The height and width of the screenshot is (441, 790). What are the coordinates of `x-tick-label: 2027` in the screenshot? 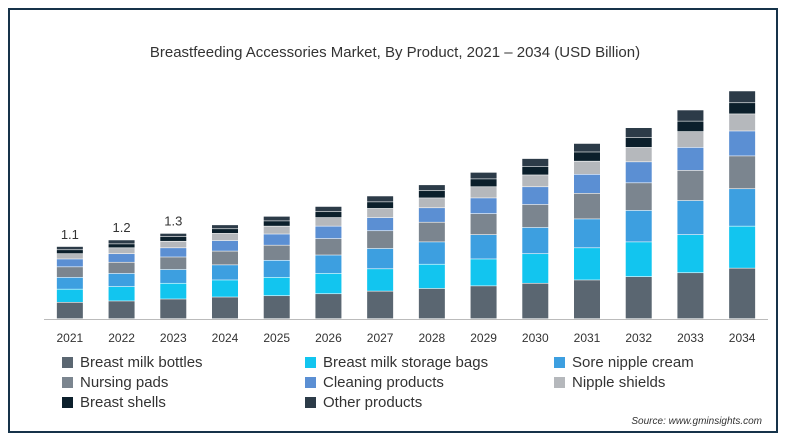 It's located at (380, 338).